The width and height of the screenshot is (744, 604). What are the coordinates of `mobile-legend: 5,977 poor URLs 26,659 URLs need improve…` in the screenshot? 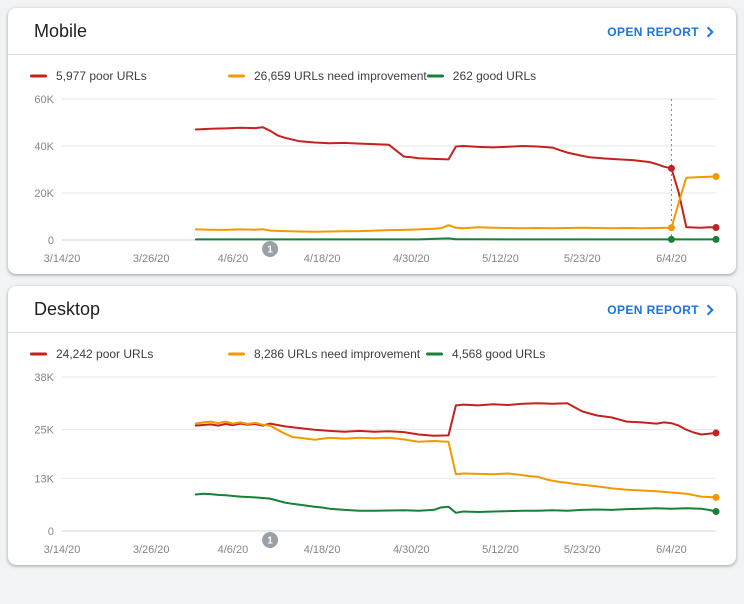 It's located at (372, 70).